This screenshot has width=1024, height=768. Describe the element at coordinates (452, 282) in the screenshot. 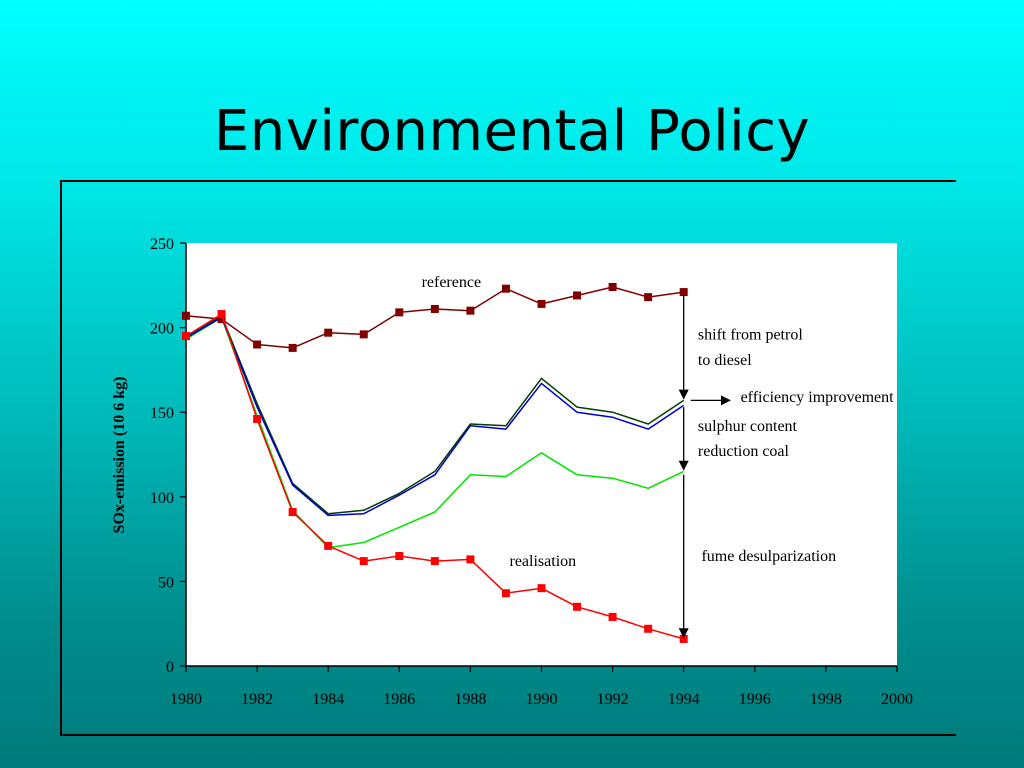

I see `label-reference: reference` at that location.